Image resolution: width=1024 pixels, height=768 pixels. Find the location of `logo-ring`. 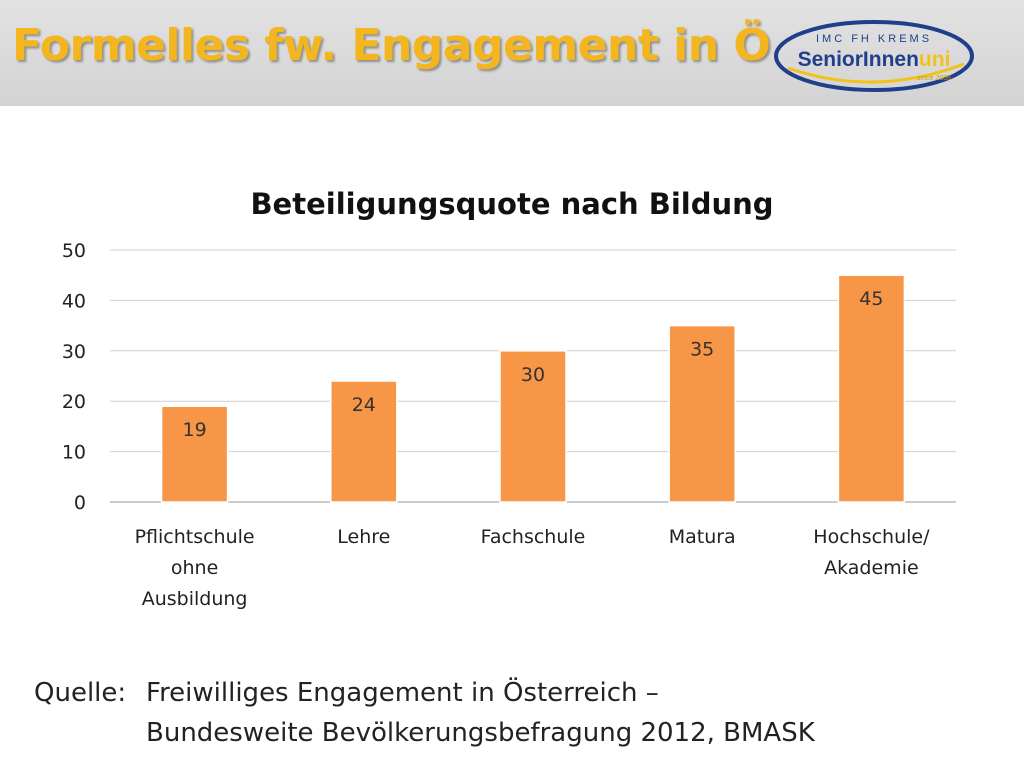

logo-ring is located at coordinates (874, 56).